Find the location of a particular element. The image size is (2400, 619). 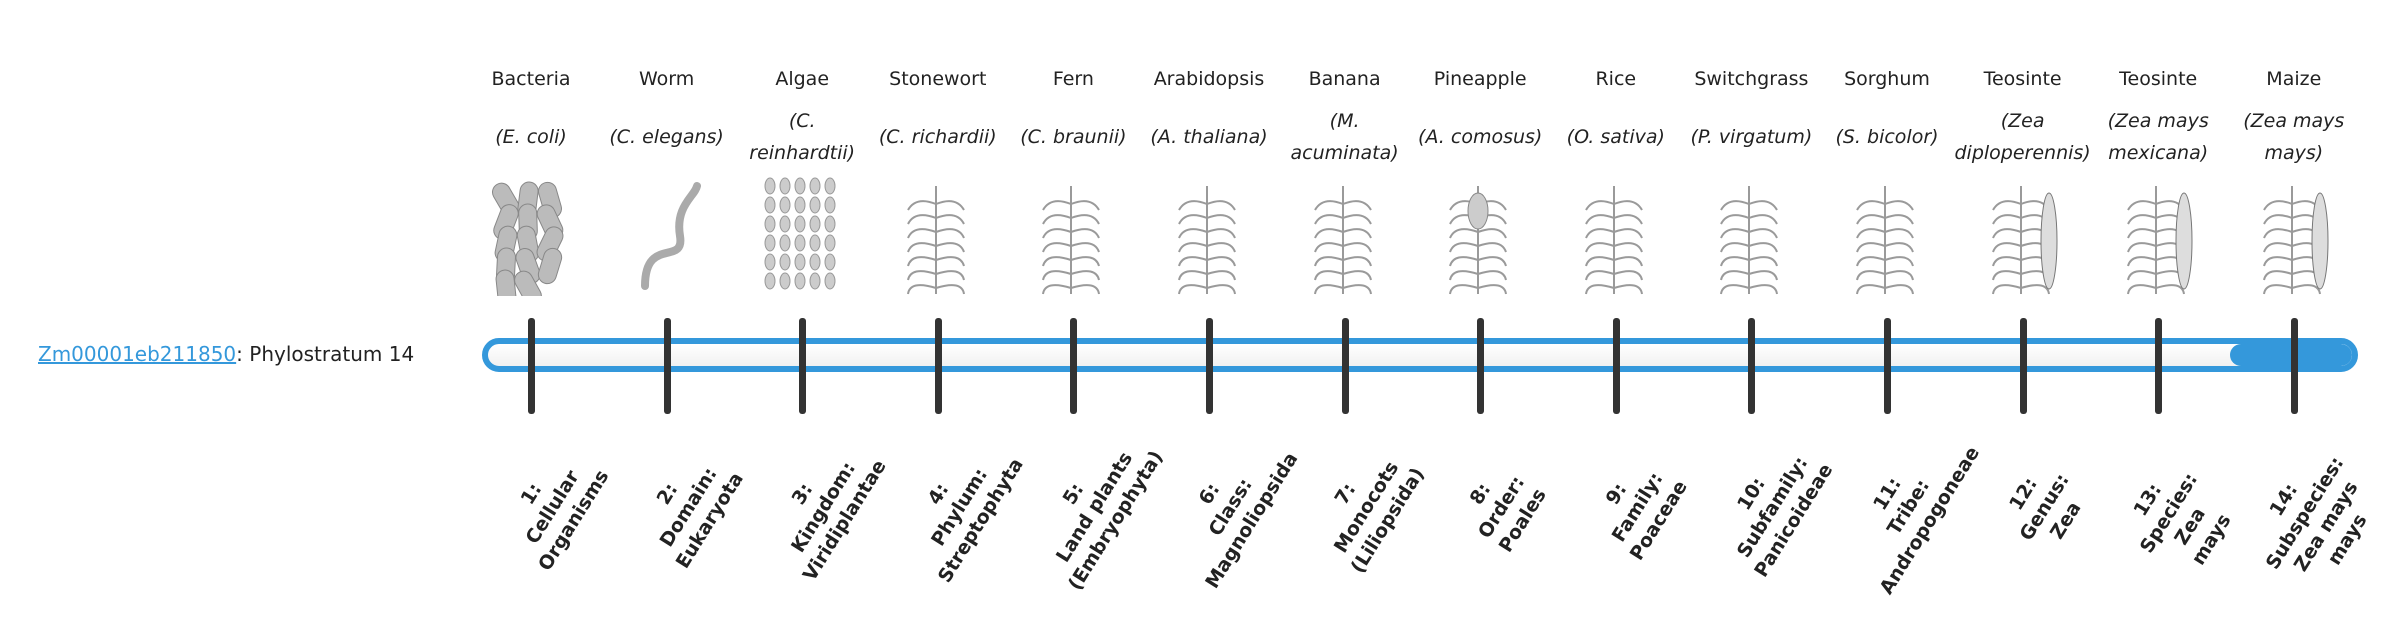

organism-latin-name: (C. elegans) is located at coordinates (667, 137).